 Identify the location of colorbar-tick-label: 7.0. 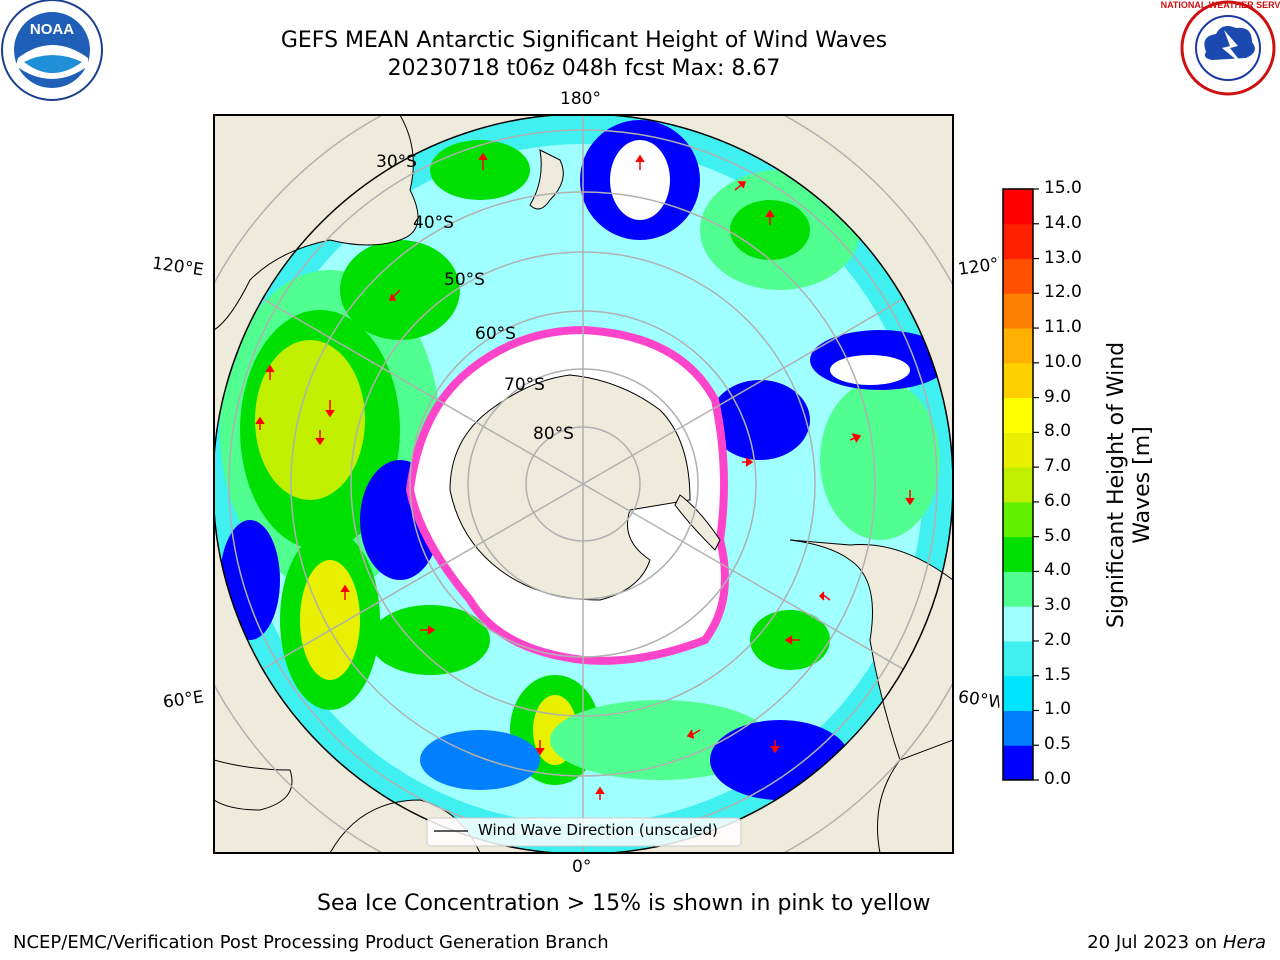
(1058, 466).